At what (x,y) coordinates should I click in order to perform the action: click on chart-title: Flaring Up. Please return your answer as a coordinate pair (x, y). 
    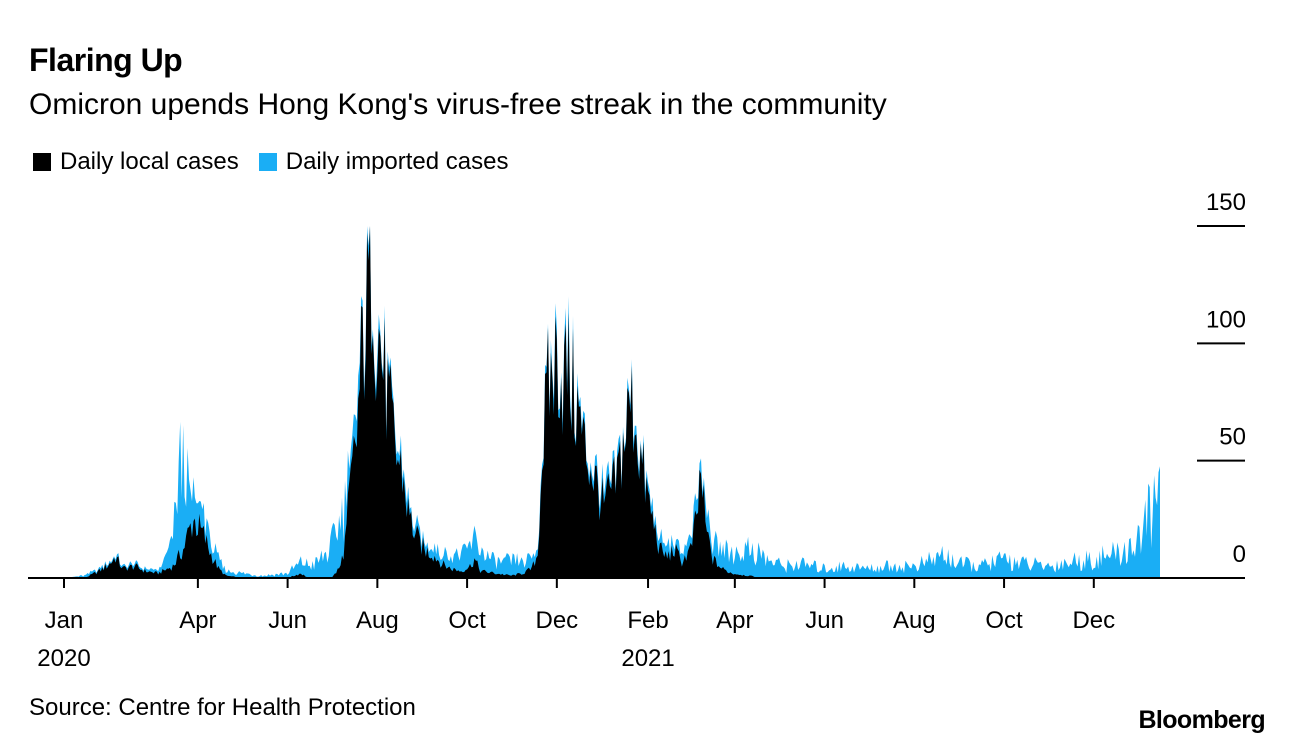
    Looking at the image, I should click on (106, 60).